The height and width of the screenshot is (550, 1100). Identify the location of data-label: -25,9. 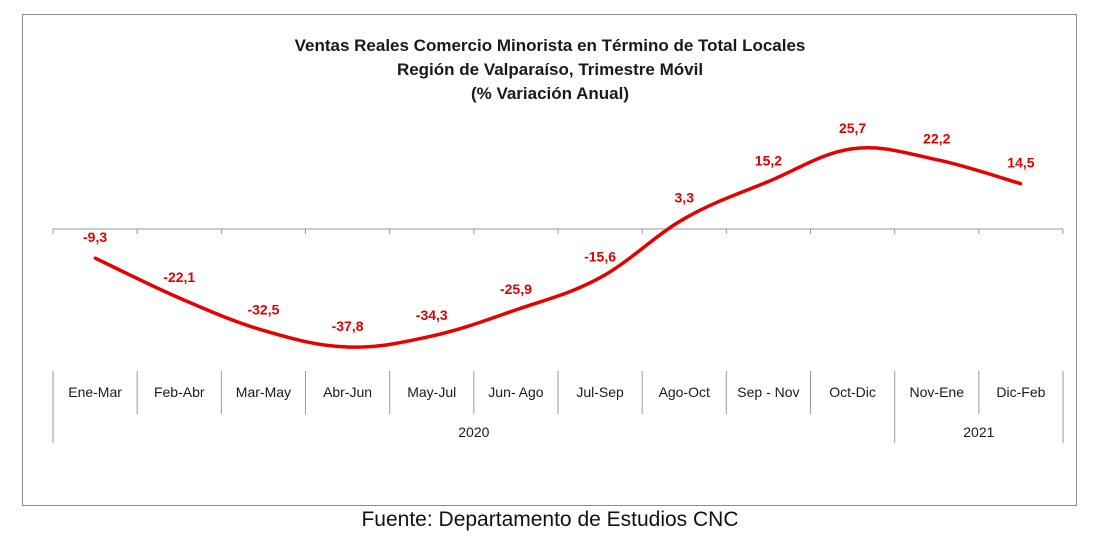
(516, 289).